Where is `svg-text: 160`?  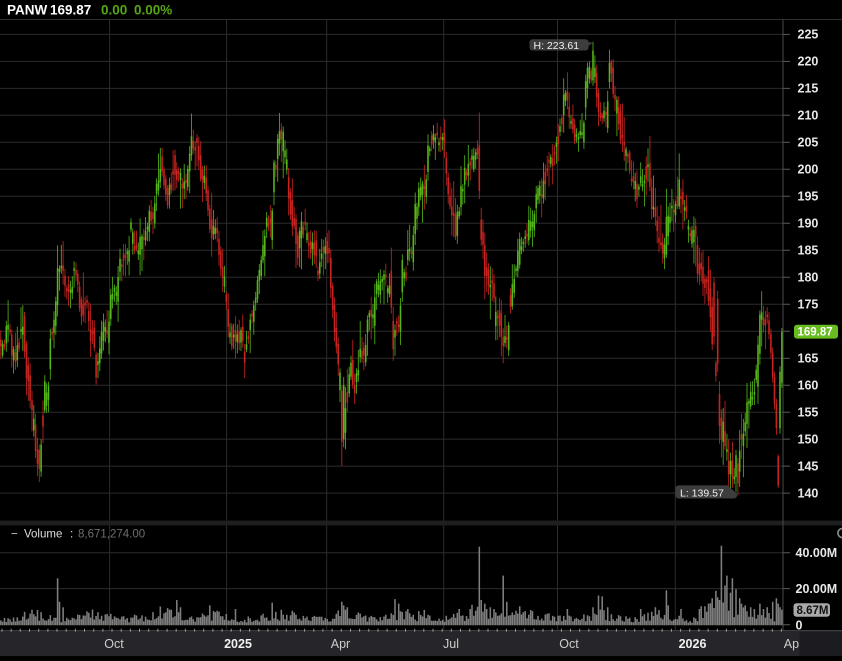
svg-text: 160 is located at coordinates (808, 386).